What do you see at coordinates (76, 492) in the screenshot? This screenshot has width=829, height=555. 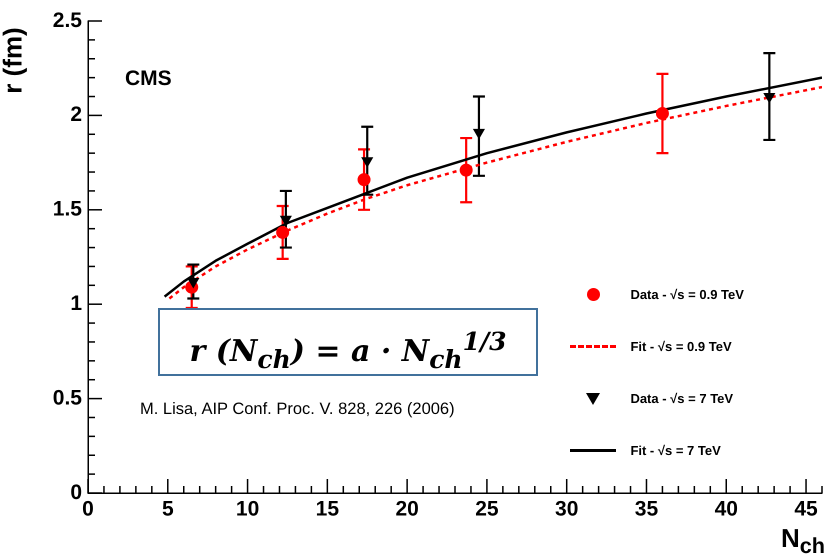 I see `y-tick-label: 0` at bounding box center [76, 492].